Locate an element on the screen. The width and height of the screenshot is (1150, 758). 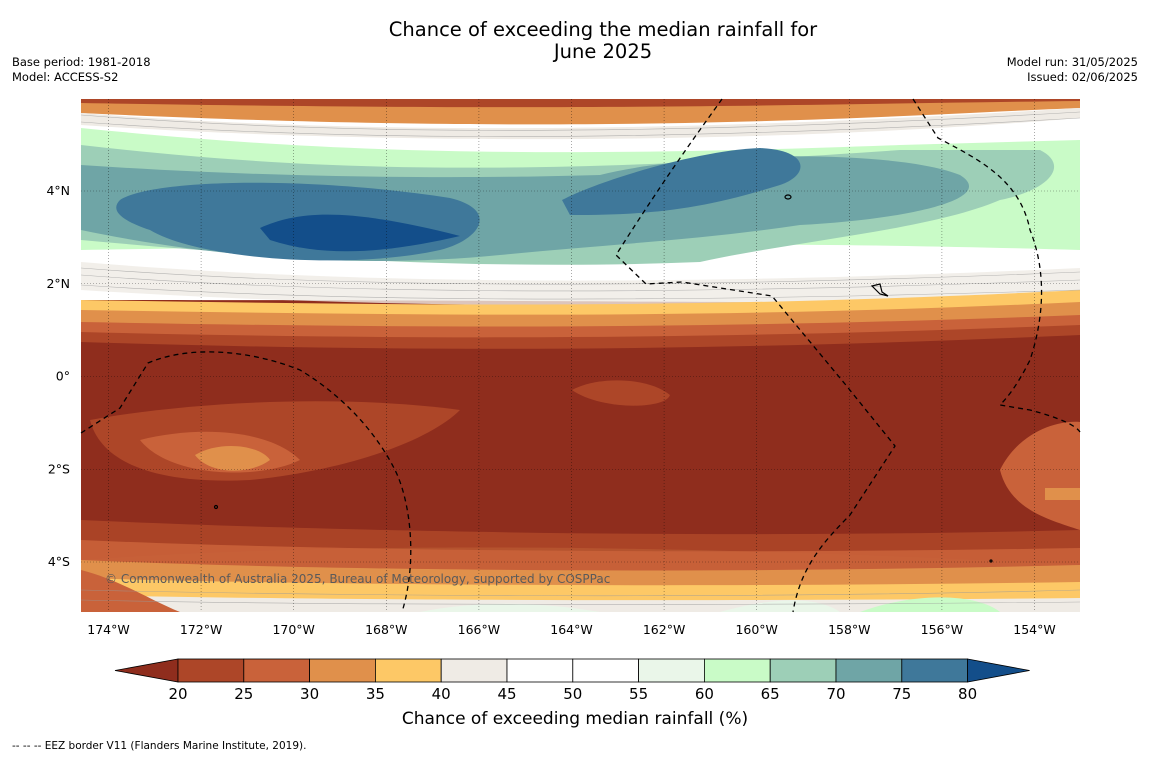
model-run-text: Model run: 31/05/2025 is located at coordinates (1072, 62).